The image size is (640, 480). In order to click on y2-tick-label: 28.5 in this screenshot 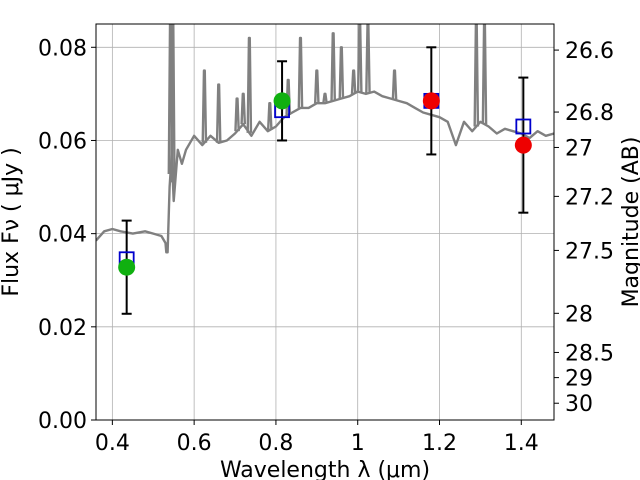, I will do `click(589, 353)`.